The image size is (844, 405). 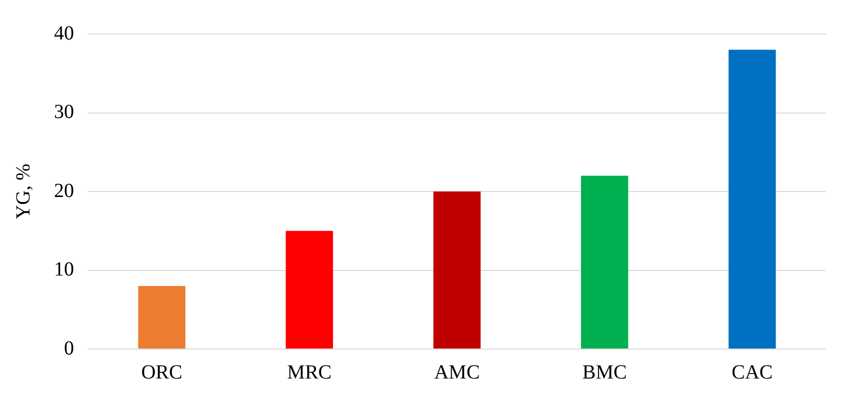 What do you see at coordinates (161, 372) in the screenshot?
I see `x-tick-label: ORC` at bounding box center [161, 372].